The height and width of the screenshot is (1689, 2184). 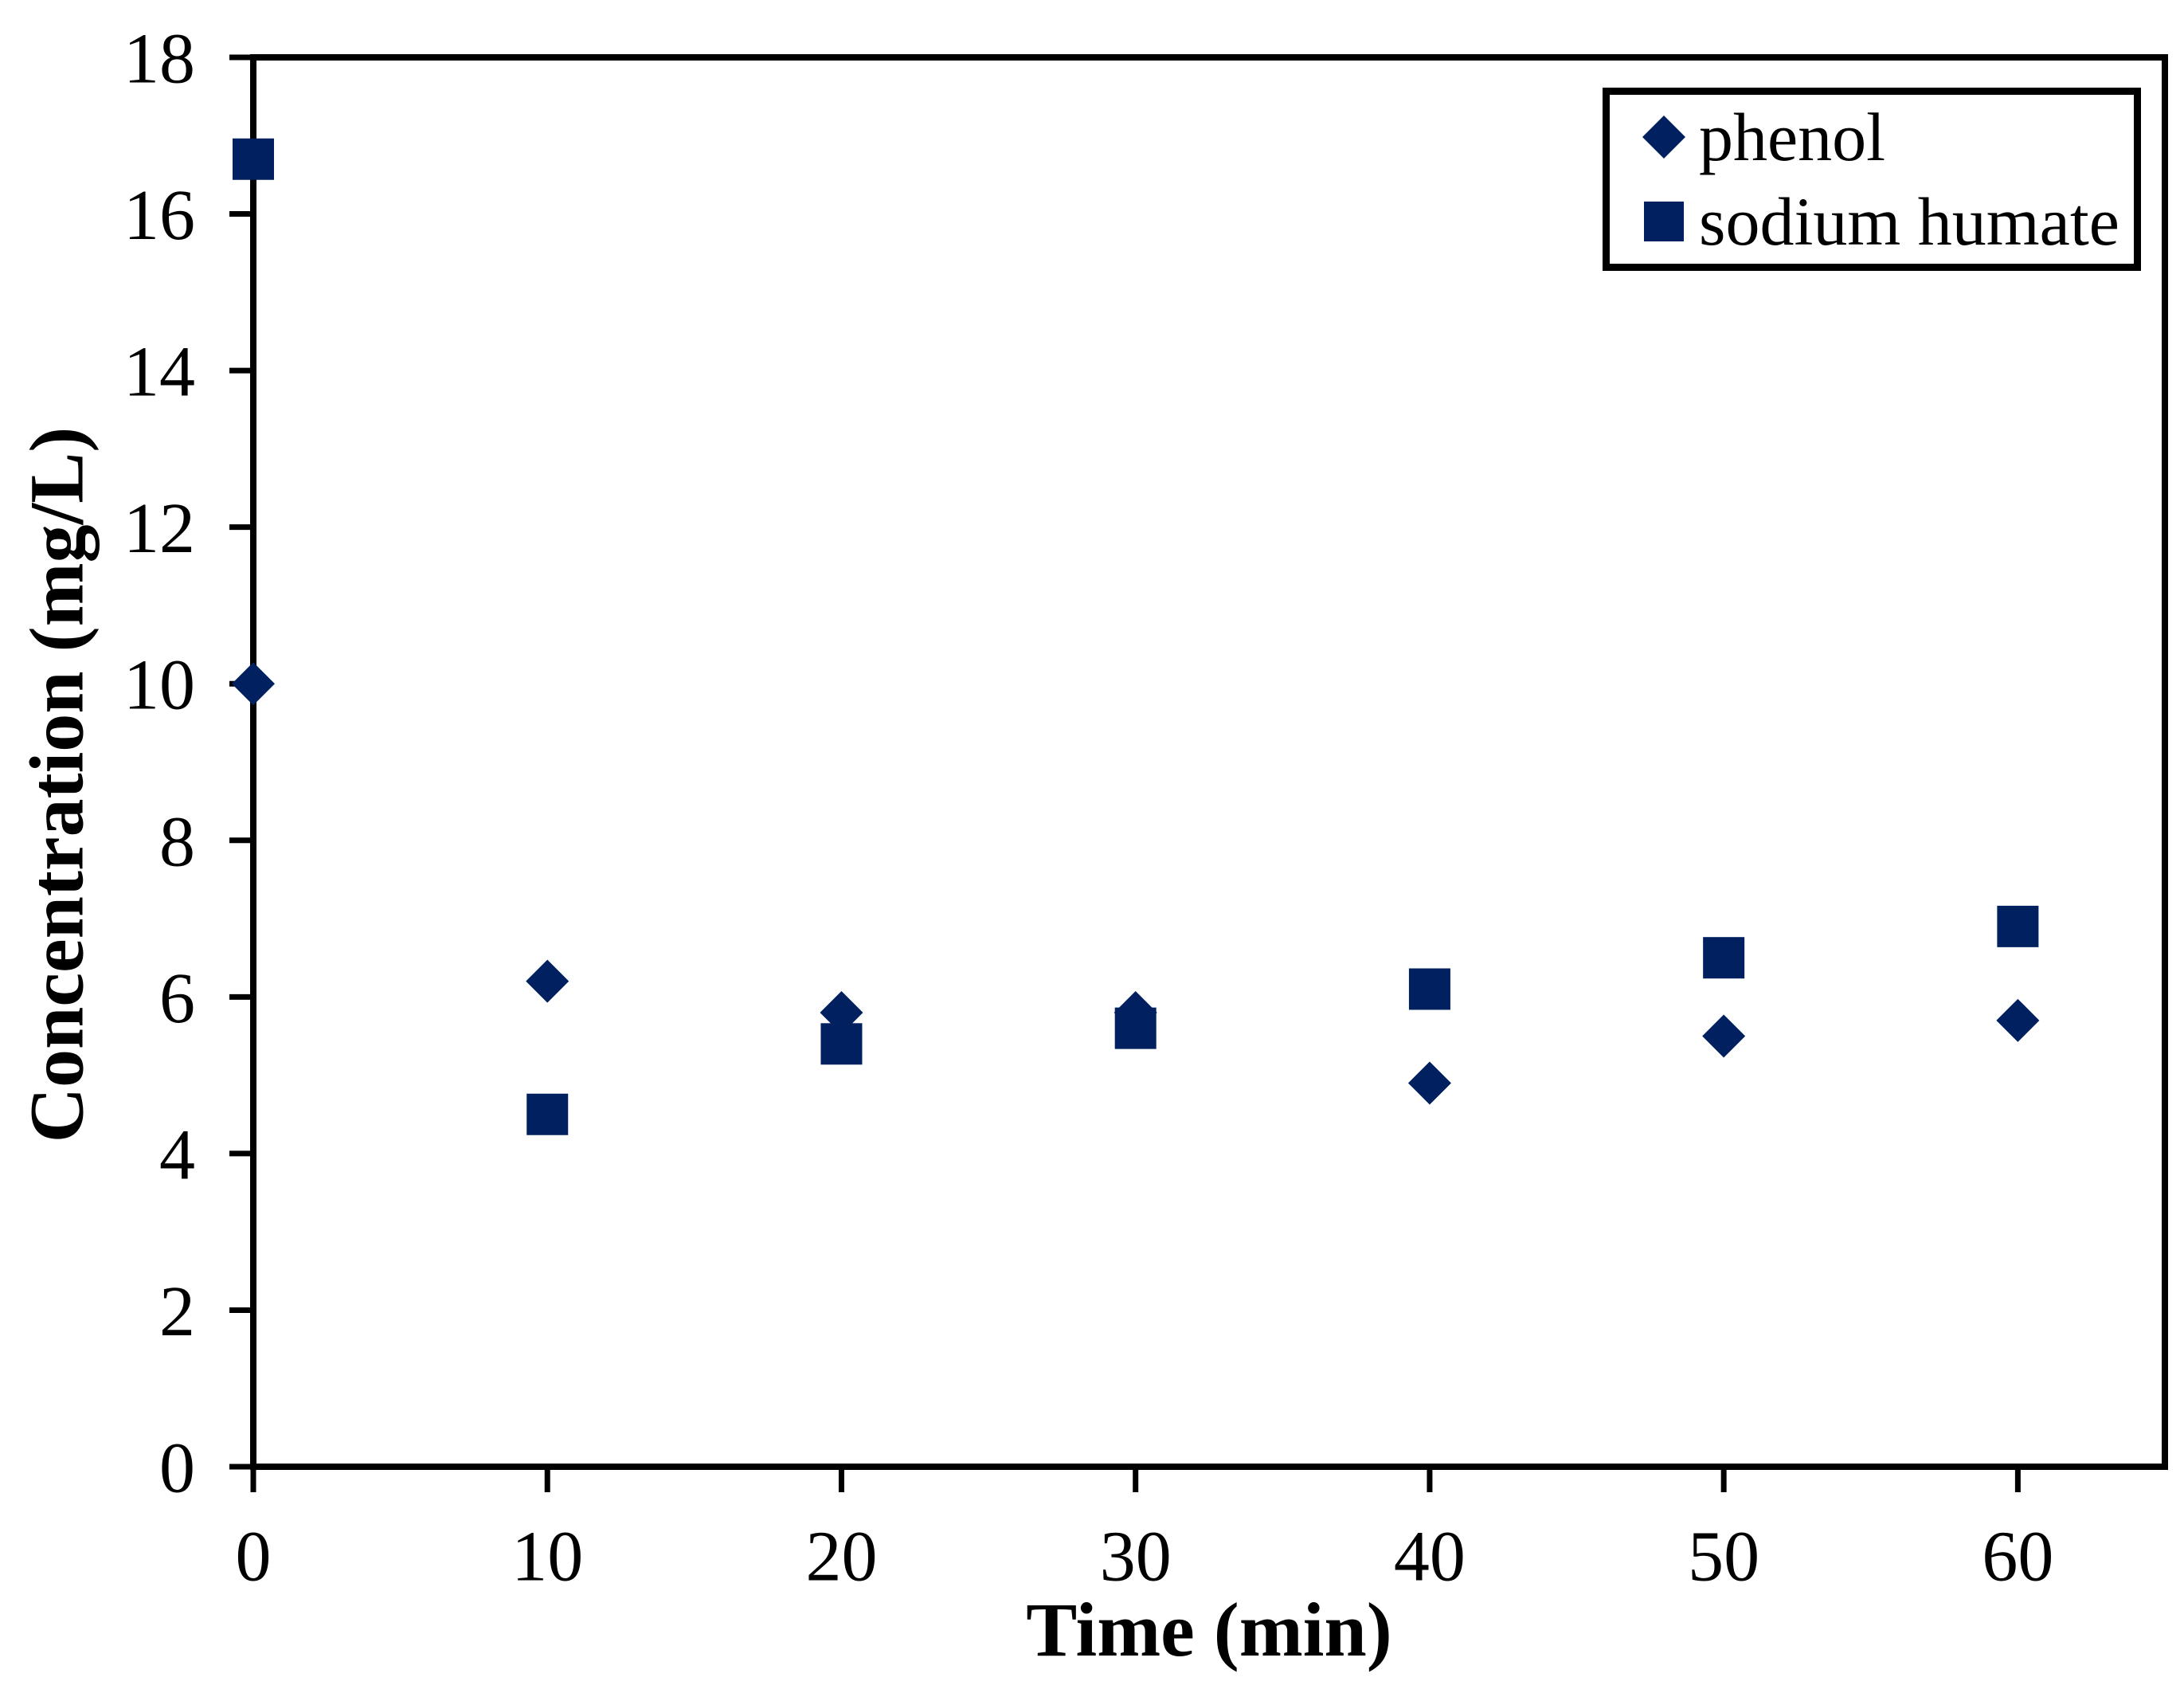 What do you see at coordinates (1664, 221) in the screenshot?
I see `square-marker-icon` at bounding box center [1664, 221].